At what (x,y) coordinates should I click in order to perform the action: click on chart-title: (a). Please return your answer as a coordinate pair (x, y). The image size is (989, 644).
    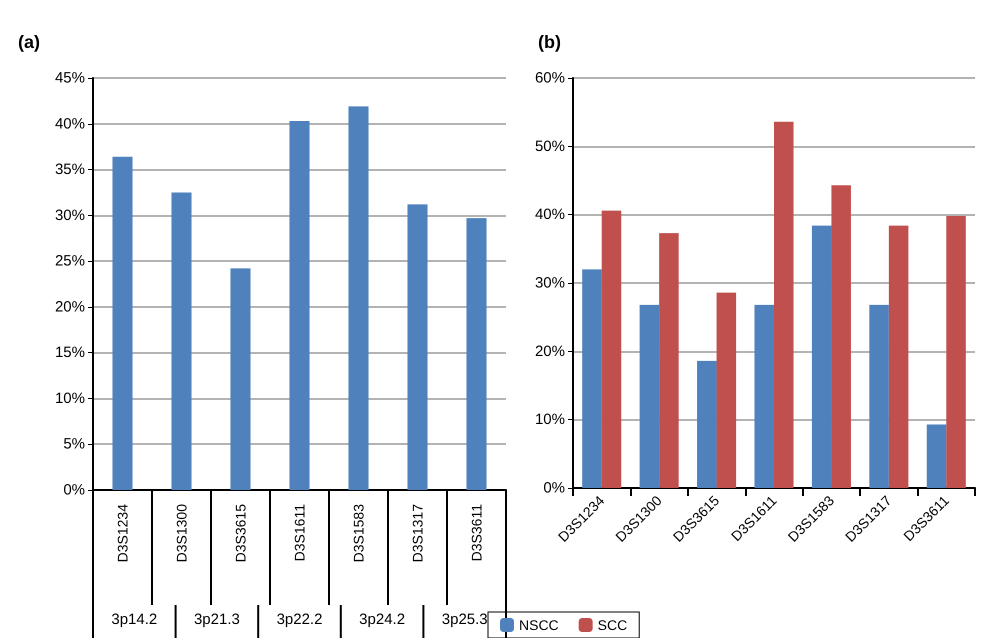
    Looking at the image, I should click on (29, 42).